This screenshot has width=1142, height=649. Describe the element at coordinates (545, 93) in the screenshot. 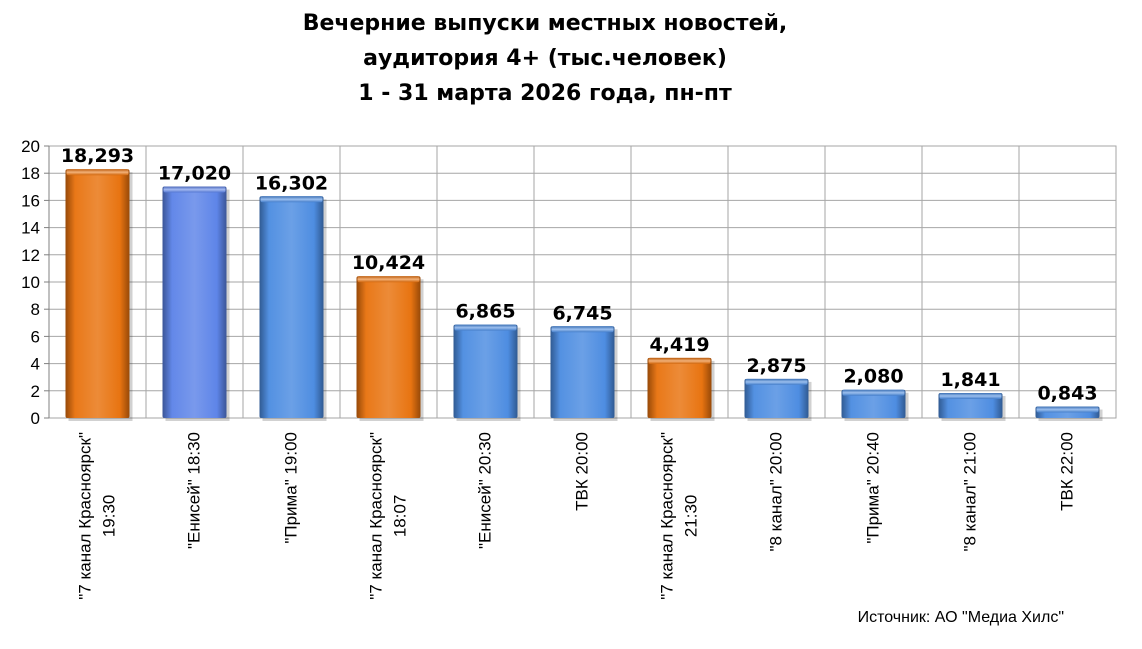

I see `chart-title-line-3: 1 - 31 марта 2026 года, пн-пт` at that location.